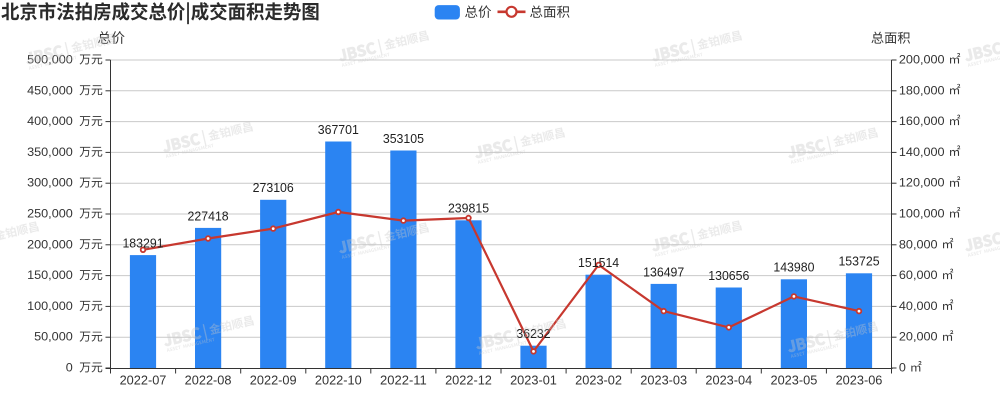  Describe the element at coordinates (728, 275) in the screenshot. I see `svg-text: 130656` at that location.